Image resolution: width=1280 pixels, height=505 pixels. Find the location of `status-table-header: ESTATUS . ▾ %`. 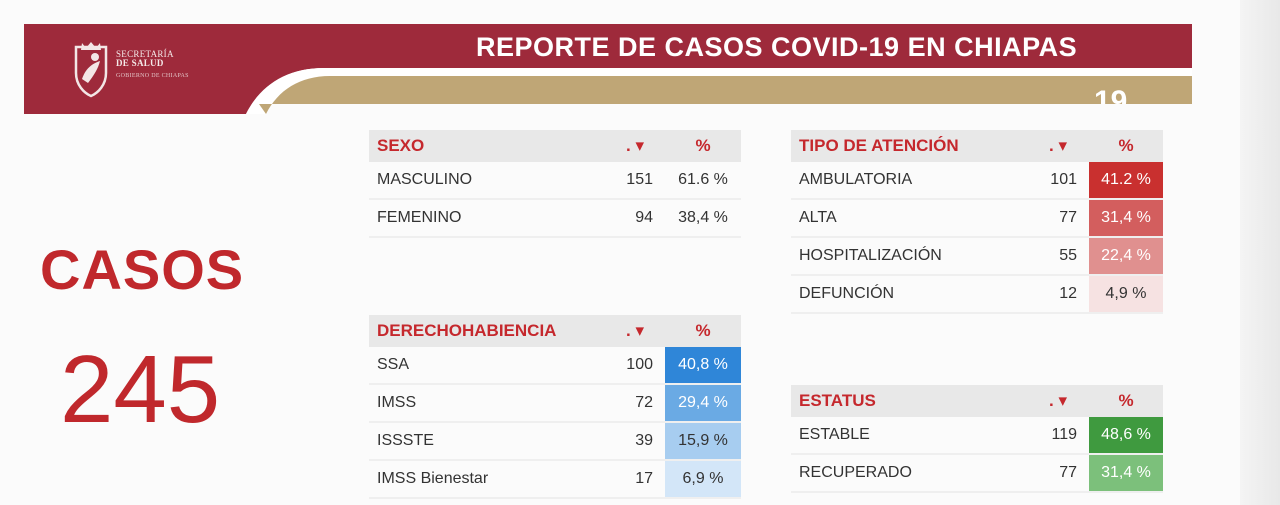

status-table-header: ESTATUS . ▾ % is located at coordinates (977, 401).